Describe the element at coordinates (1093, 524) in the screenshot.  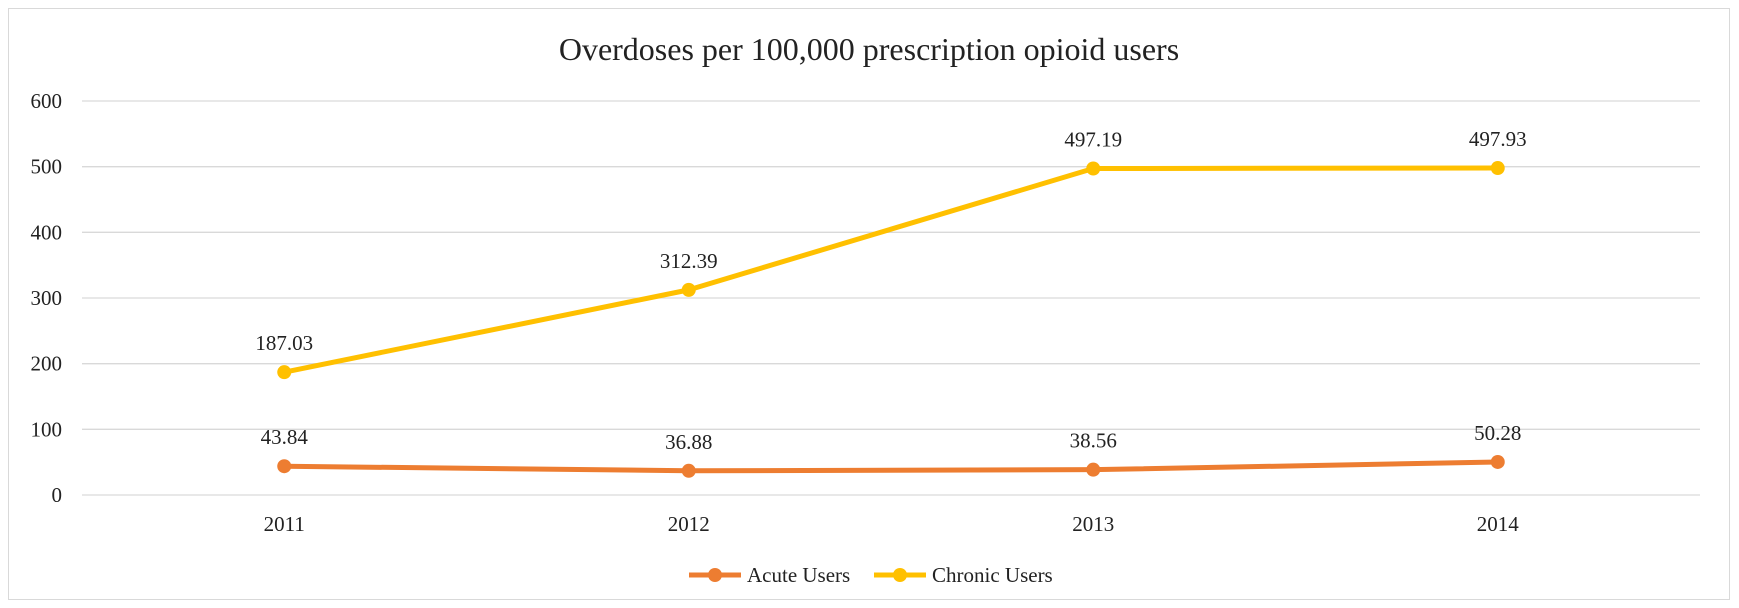
I see `x-tick-label: 2013` at that location.